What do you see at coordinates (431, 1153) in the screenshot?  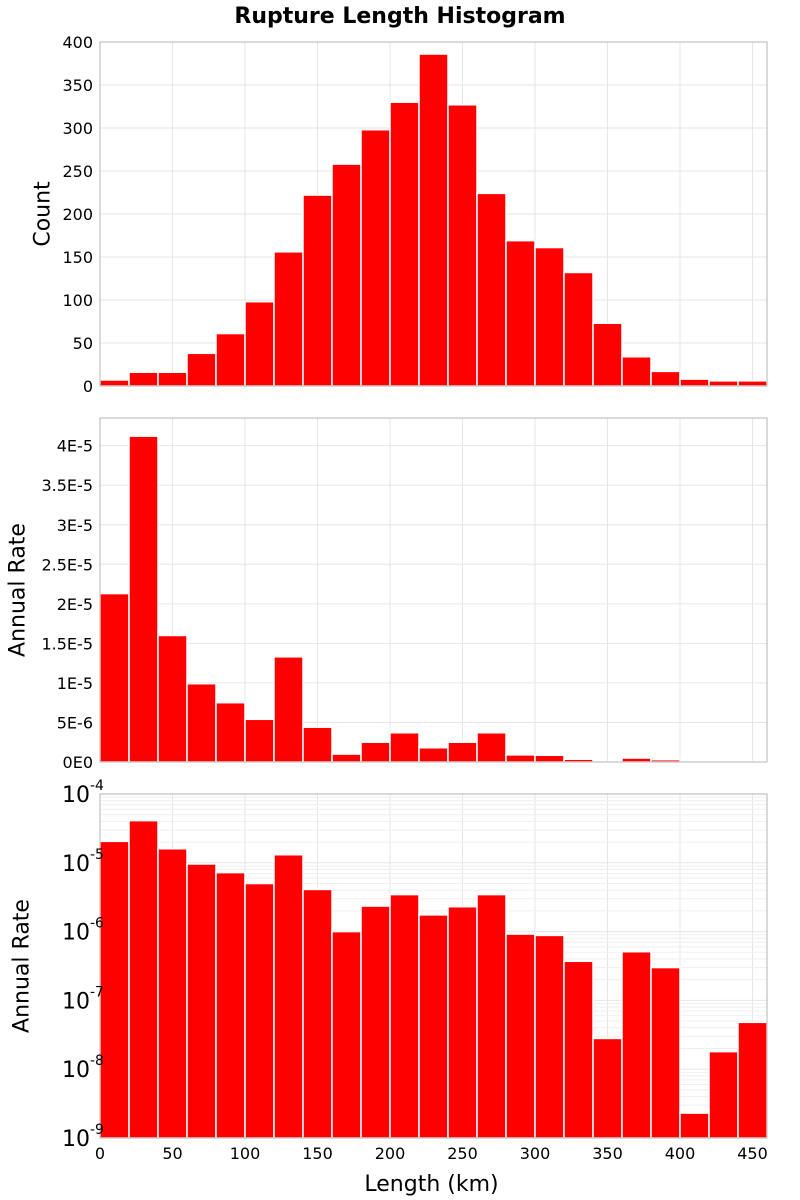 I see `x-tick-labels: 0 50 100 150 200 250 300 350 400 450` at bounding box center [431, 1153].